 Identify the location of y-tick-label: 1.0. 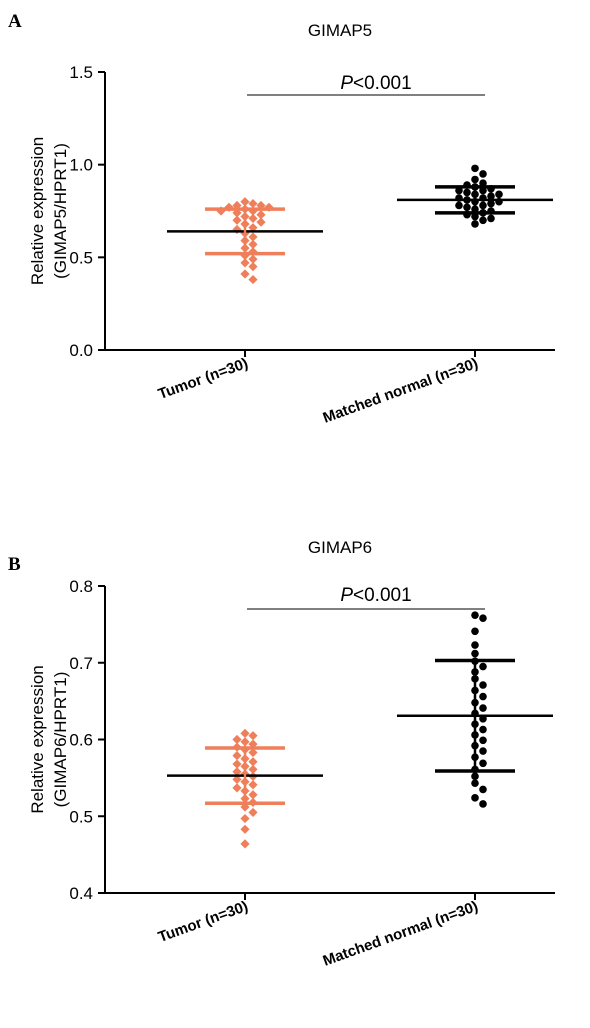
(81, 165).